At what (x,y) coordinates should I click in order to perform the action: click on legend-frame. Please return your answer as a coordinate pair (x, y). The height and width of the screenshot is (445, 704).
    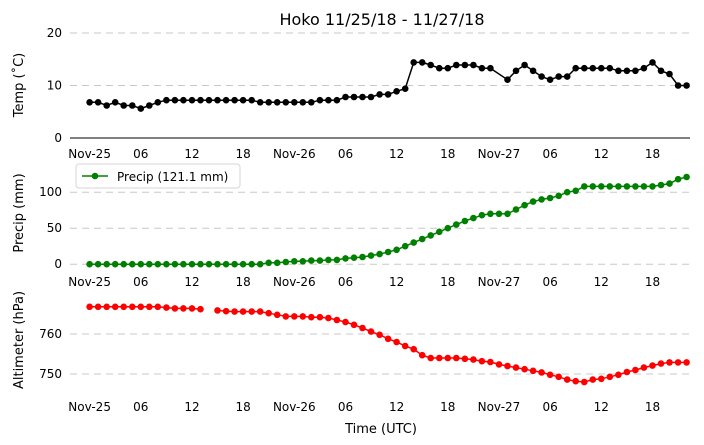
    Looking at the image, I should click on (158, 176).